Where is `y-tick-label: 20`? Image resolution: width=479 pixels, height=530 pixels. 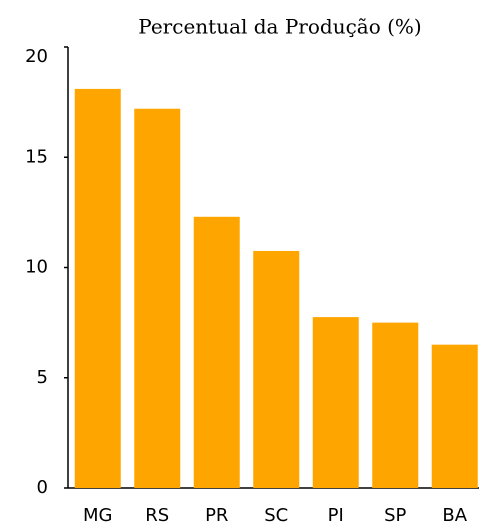 y-tick-label: 20 is located at coordinates (36, 56).